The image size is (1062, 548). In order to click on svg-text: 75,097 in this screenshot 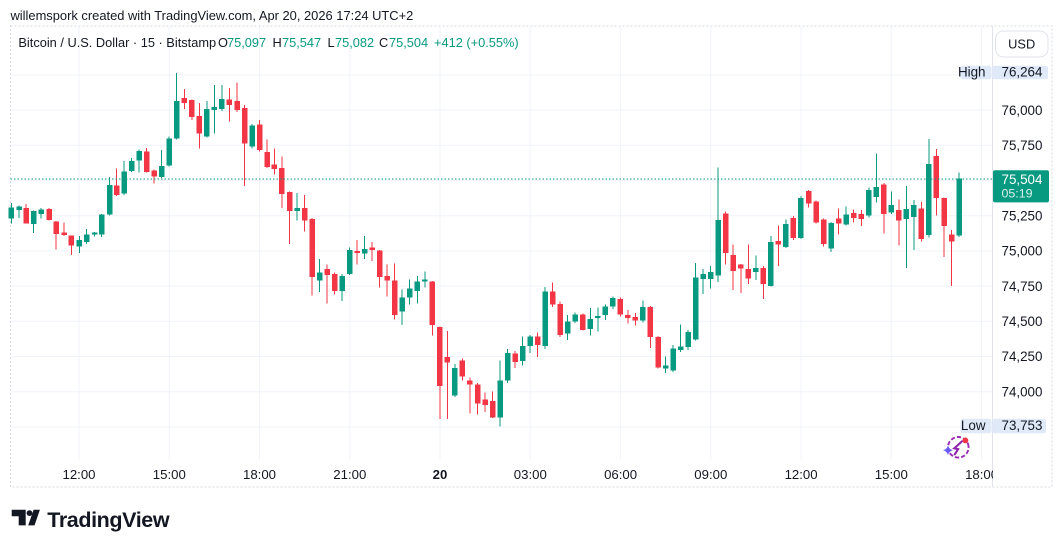, I will do `click(246, 42)`.